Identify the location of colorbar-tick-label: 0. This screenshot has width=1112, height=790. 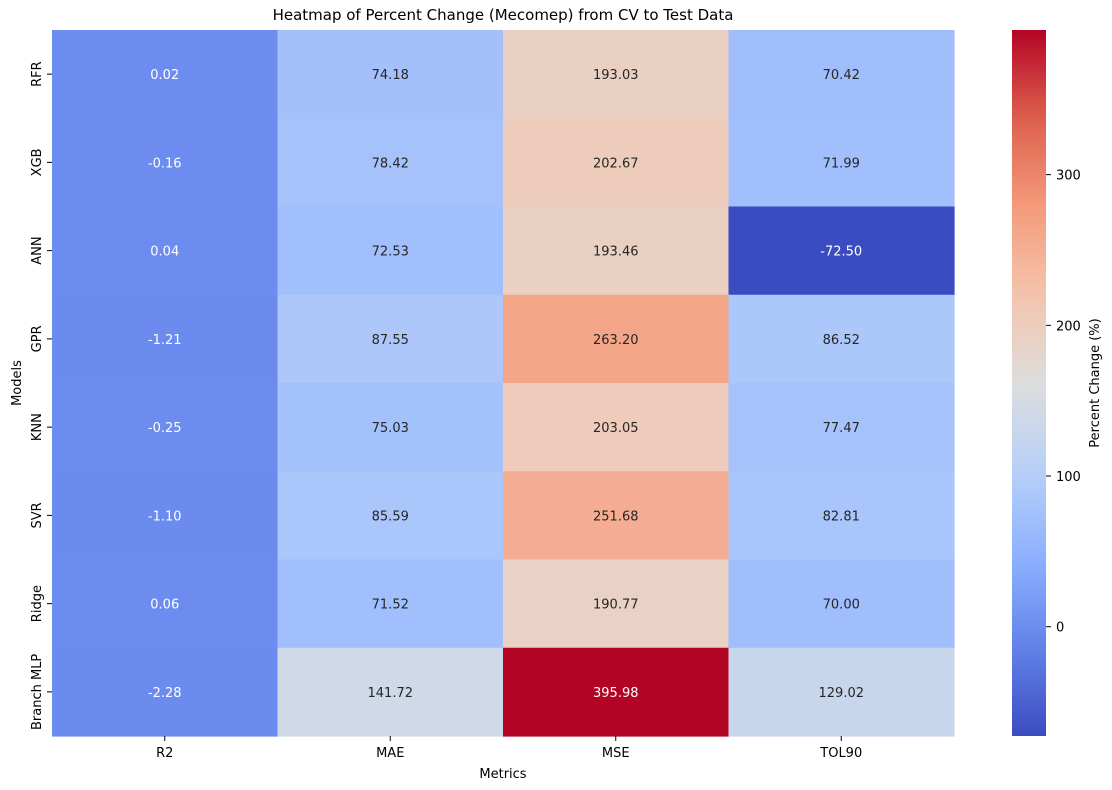
(1060, 628).